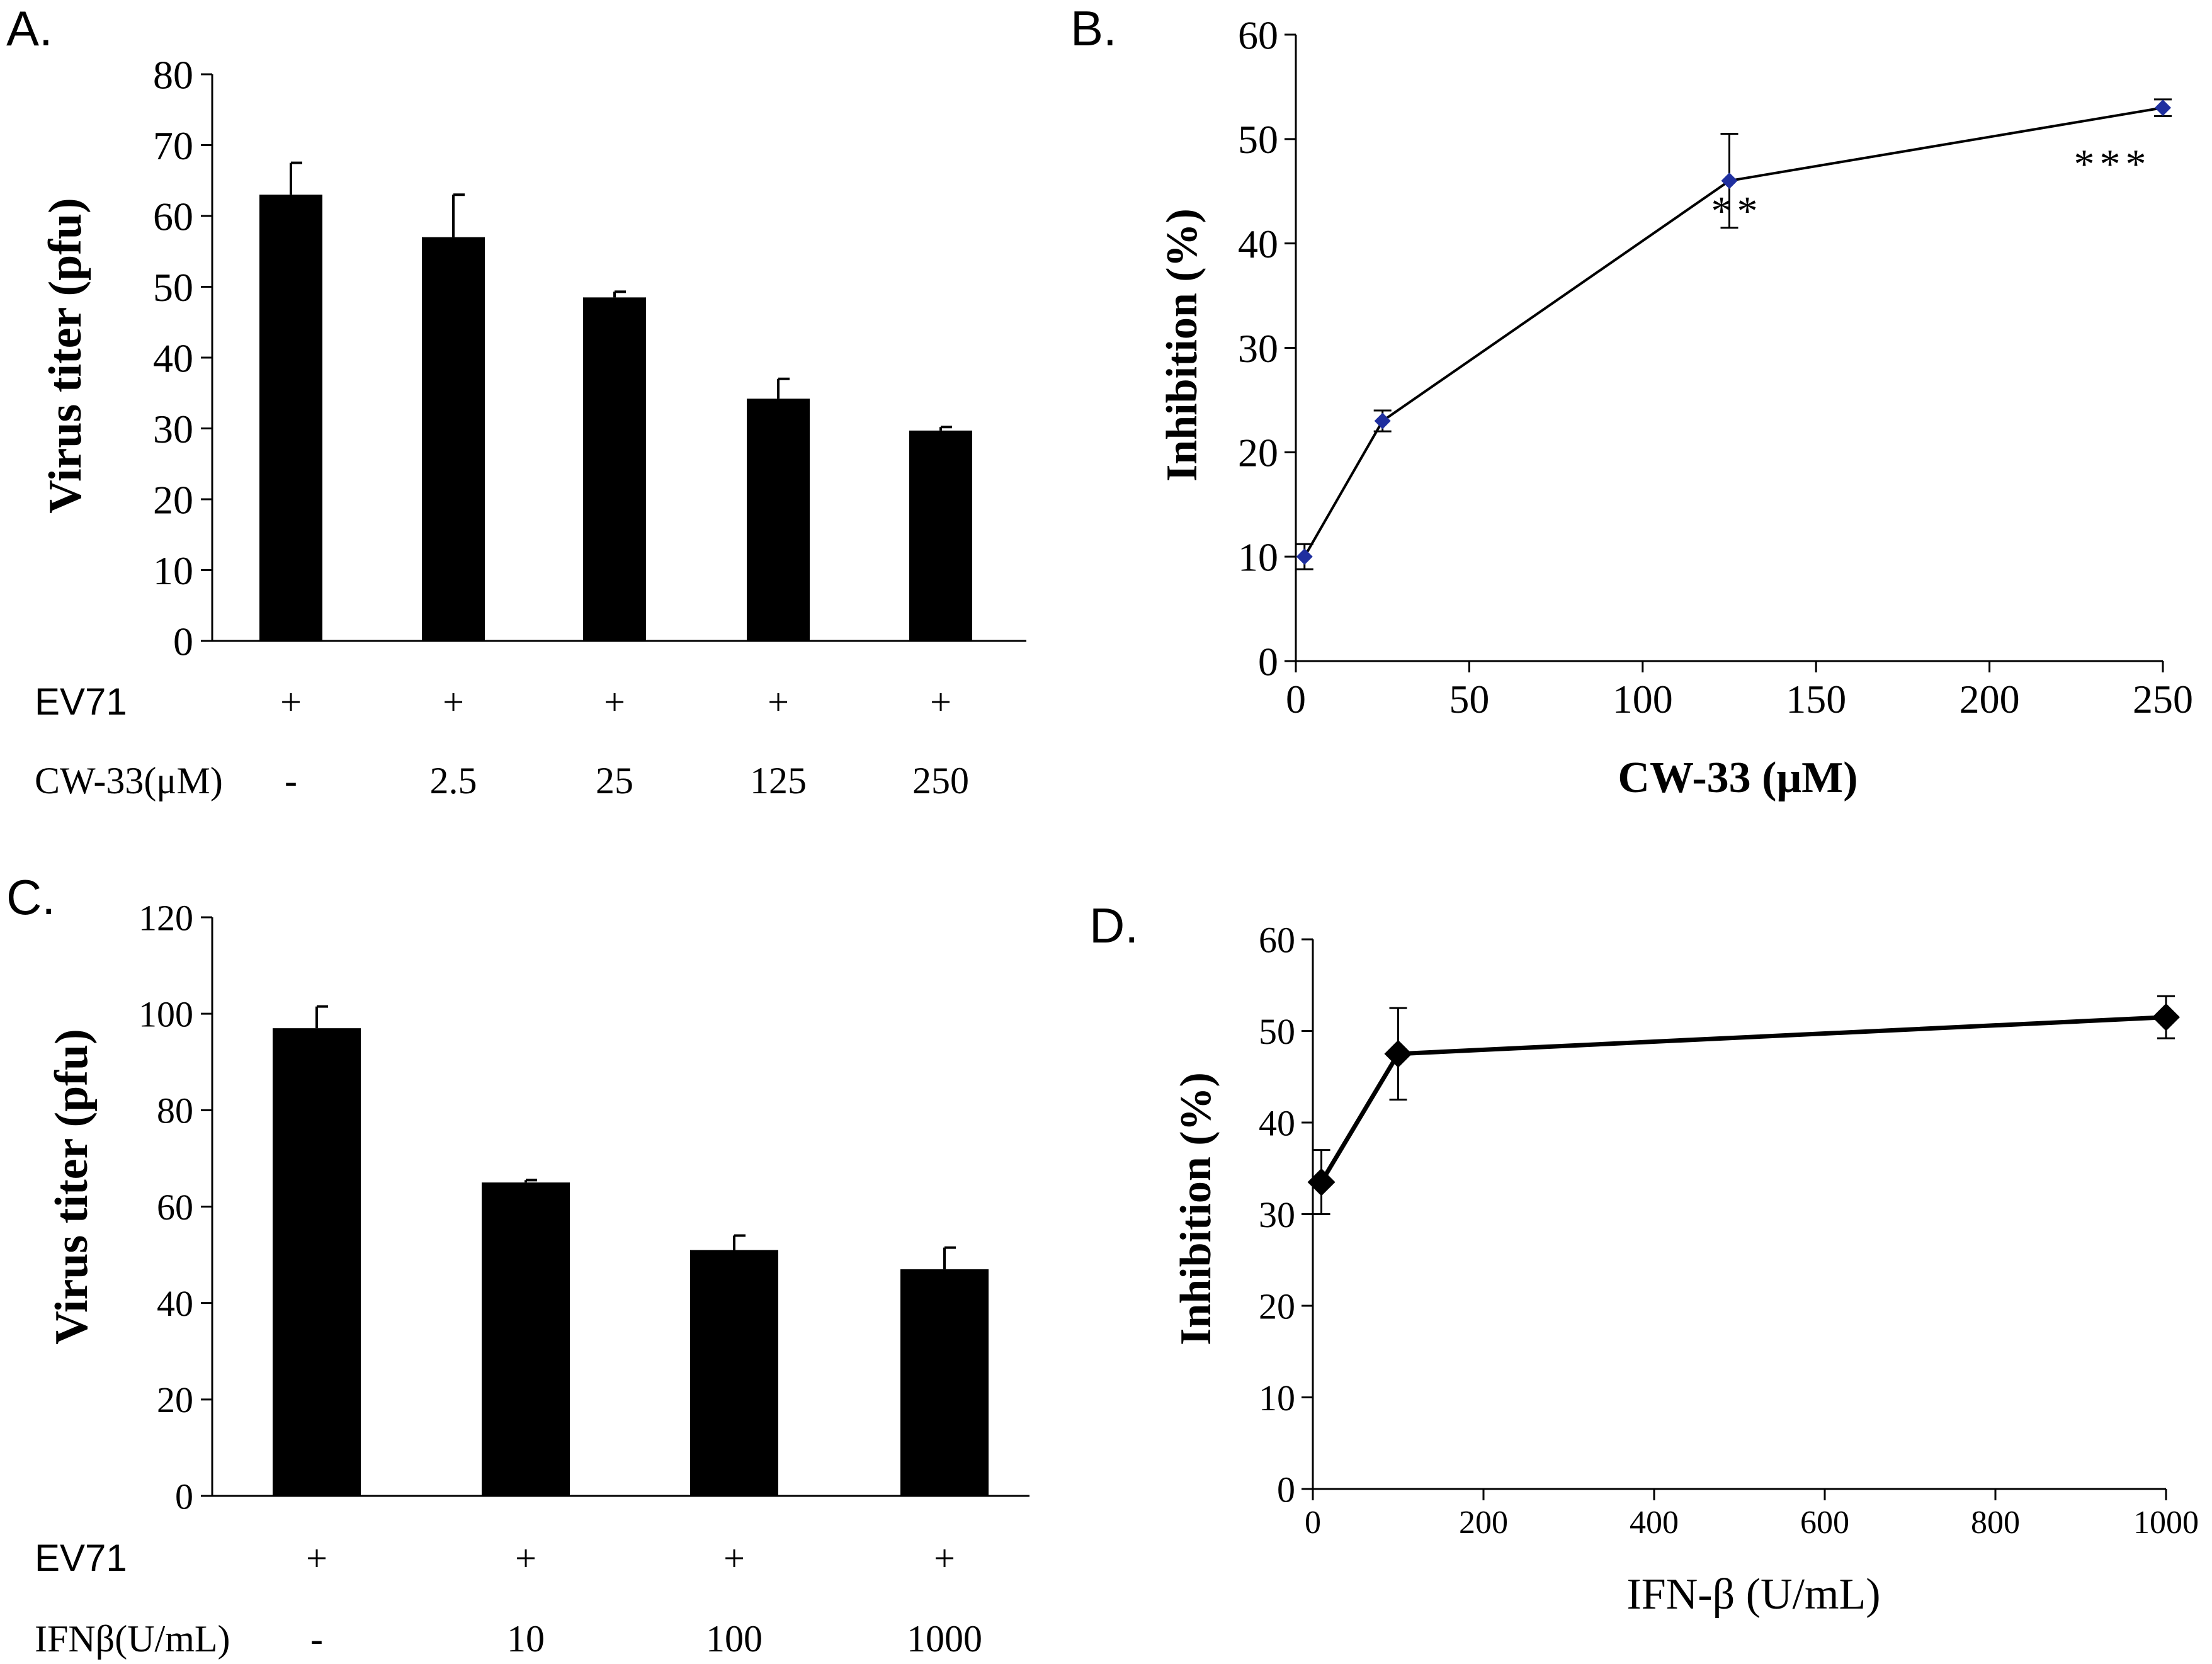 The height and width of the screenshot is (1664, 2212). I want to click on x-tick-label: 400, so click(1654, 1523).